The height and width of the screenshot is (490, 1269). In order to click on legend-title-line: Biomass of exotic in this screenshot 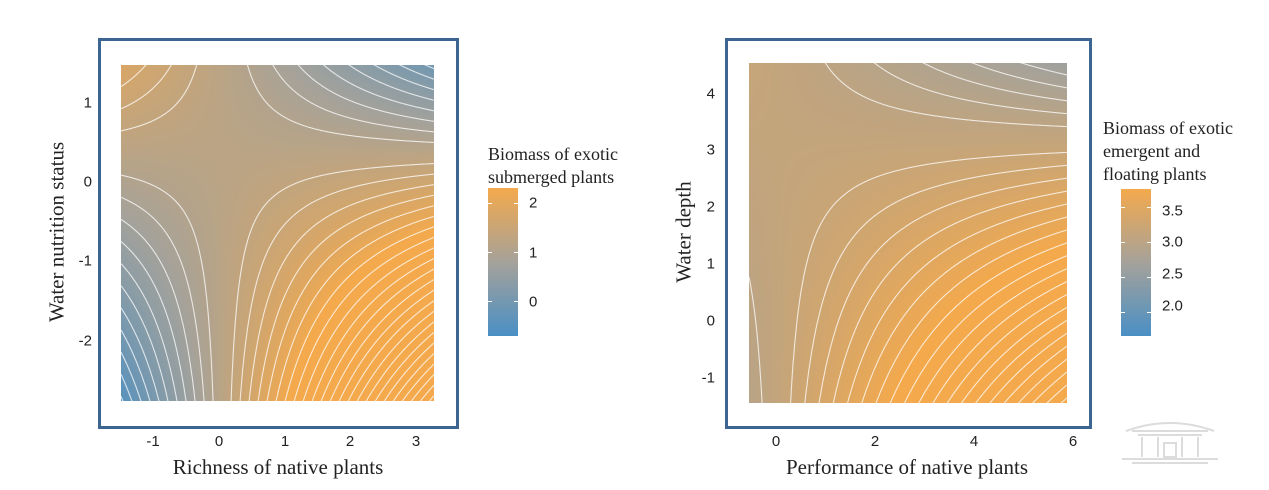, I will do `click(1168, 128)`.